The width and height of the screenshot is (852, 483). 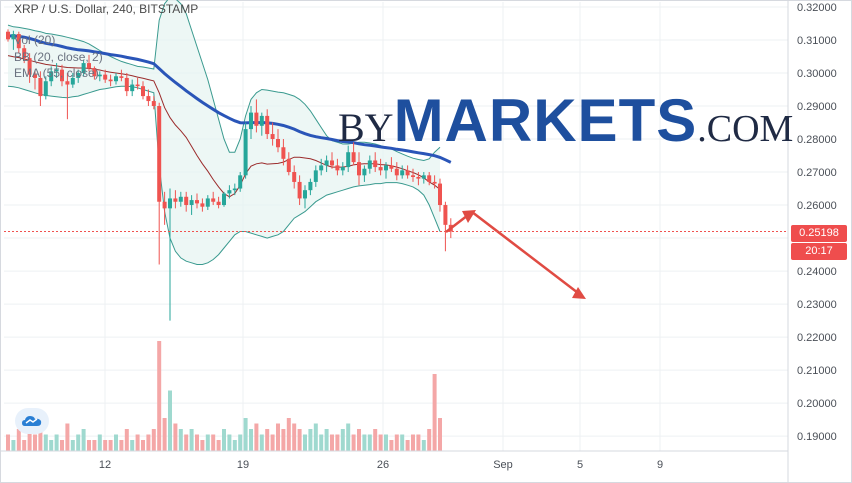 What do you see at coordinates (817, 140) in the screenshot?
I see `y-tick-label: 0.28000` at bounding box center [817, 140].